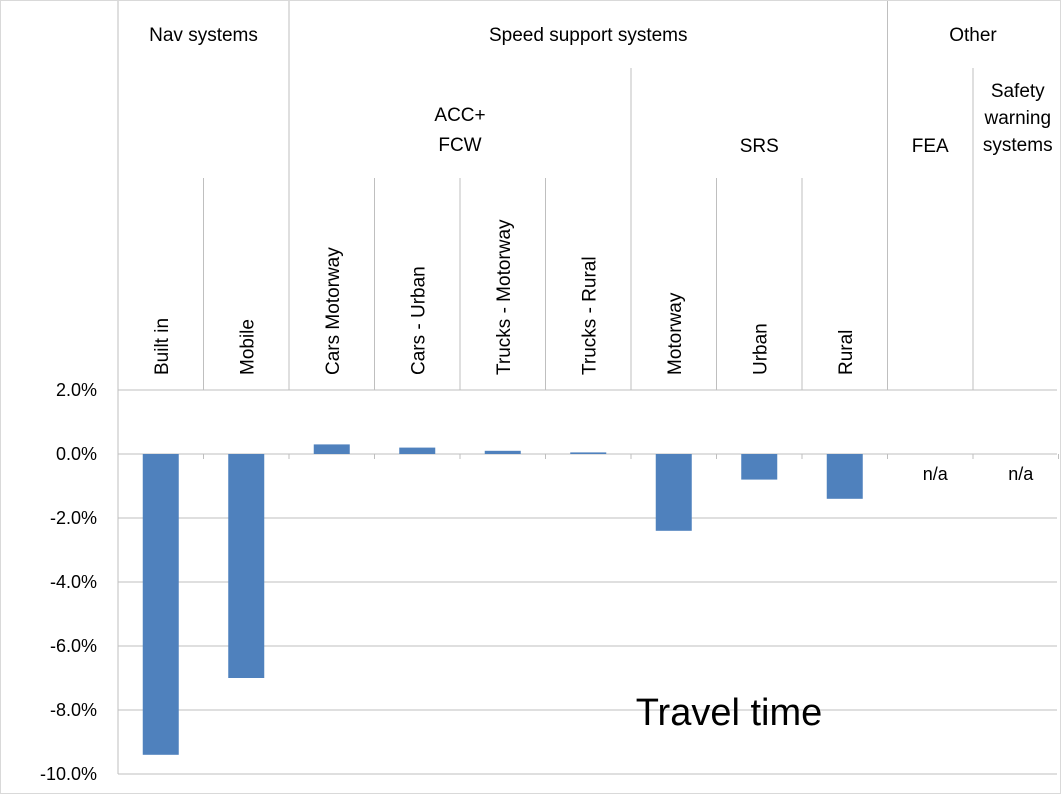  Describe the element at coordinates (203, 35) in the screenshot. I see `group-label: Nav systems` at that location.